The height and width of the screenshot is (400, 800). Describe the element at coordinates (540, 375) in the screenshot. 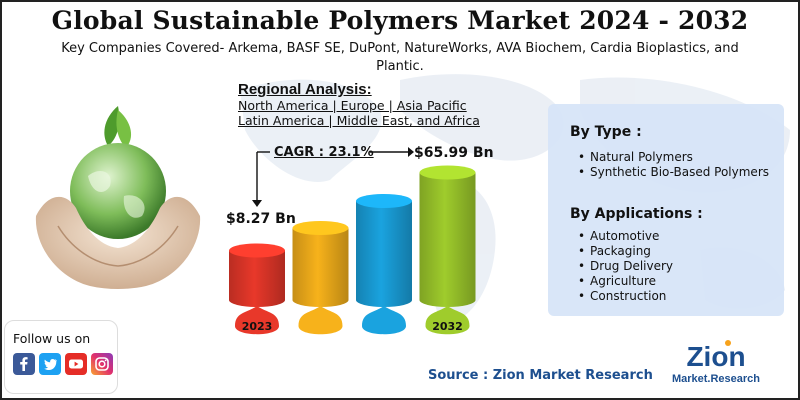

I see `source-note: Source : Zion Market Research` at that location.